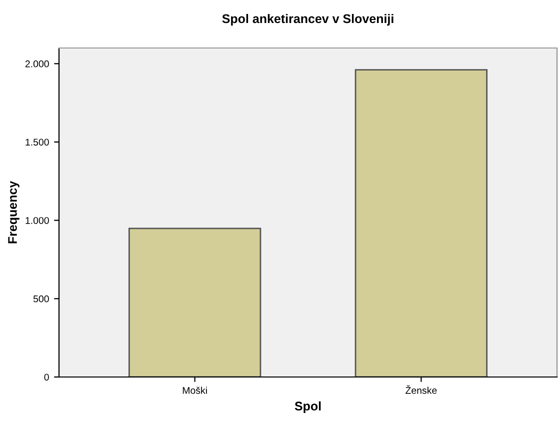  I want to click on x-axis-title: Spol, so click(307, 407).